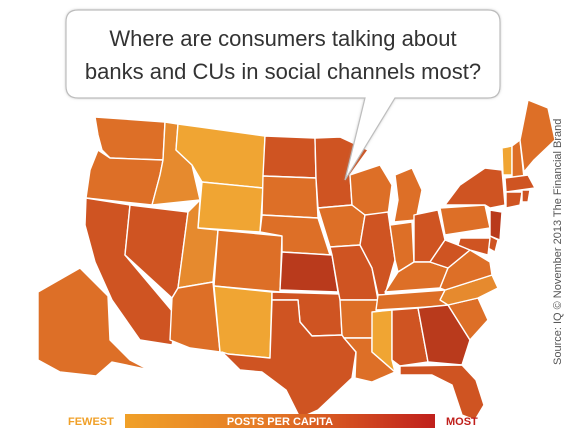  Describe the element at coordinates (371, 190) in the screenshot. I see `state-wisconsin` at that location.